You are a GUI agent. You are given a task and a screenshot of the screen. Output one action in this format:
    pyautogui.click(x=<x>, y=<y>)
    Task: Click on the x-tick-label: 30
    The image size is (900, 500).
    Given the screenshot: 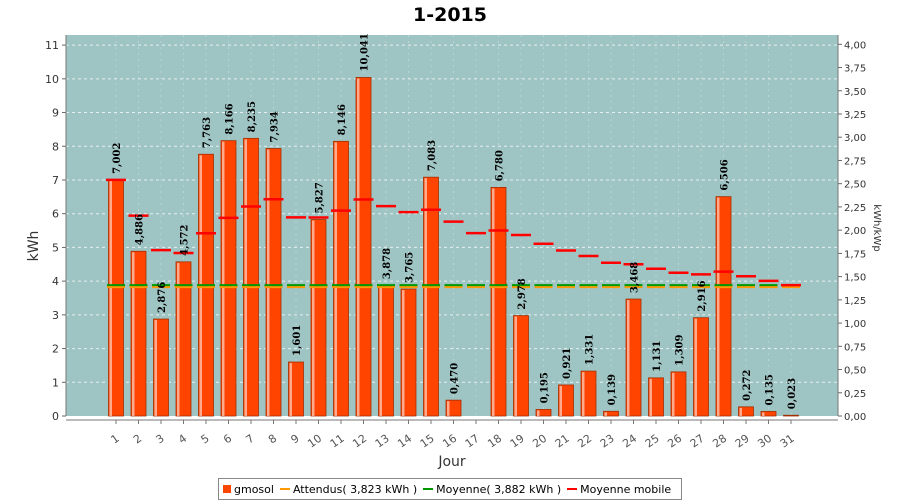 What is the action you would take?
    pyautogui.click(x=764, y=441)
    